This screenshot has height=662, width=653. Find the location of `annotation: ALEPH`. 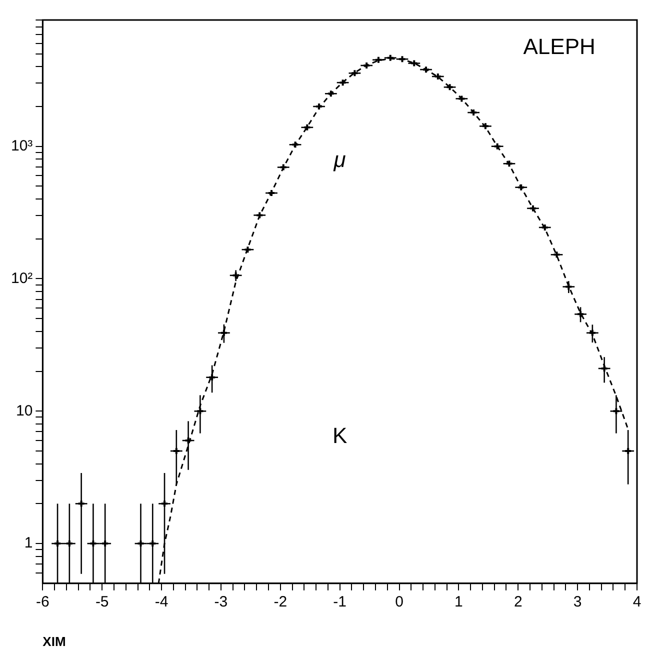

annotation: ALEPH is located at coordinates (559, 47).